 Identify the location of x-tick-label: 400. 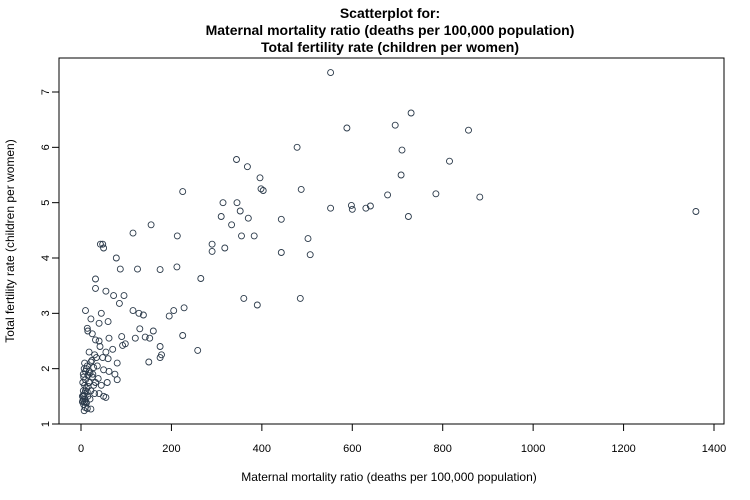
(262, 449).